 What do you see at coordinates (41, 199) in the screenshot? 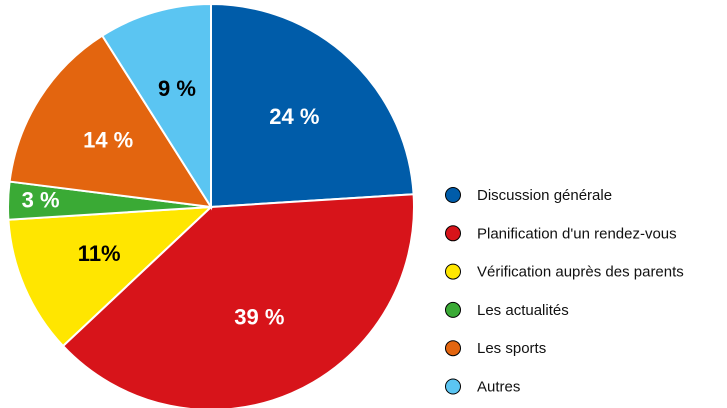
I see `data-label: 3 %` at bounding box center [41, 199].